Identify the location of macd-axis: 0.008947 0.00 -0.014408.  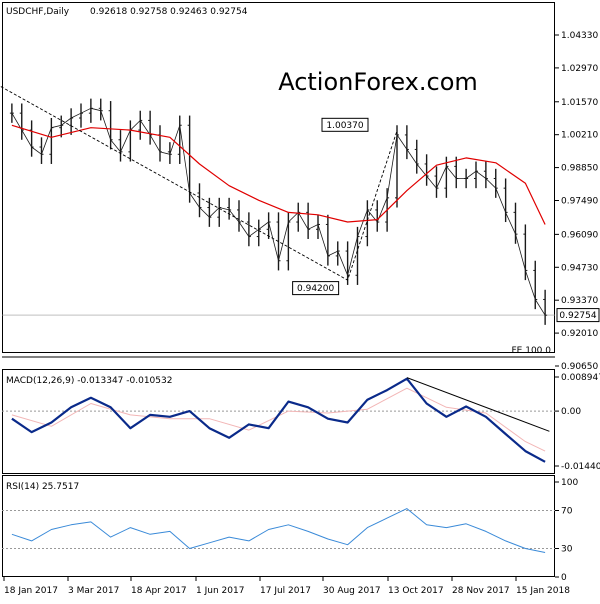
(577, 422).